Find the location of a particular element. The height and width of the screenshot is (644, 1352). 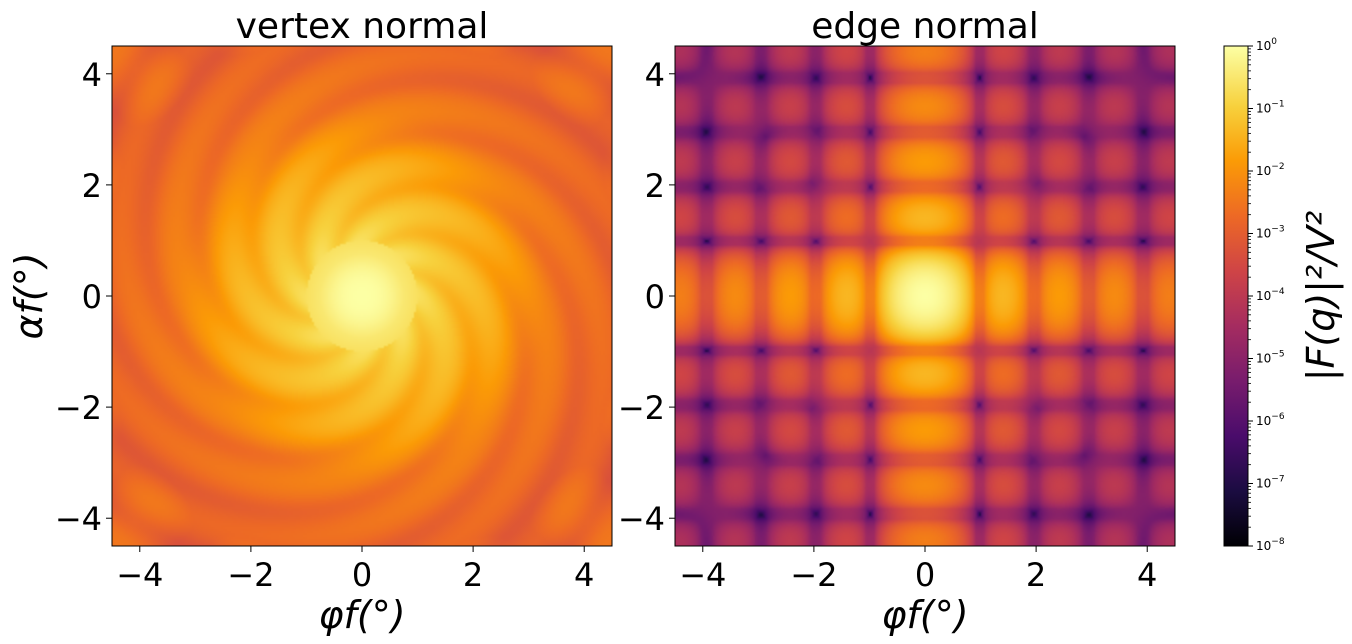

colorbar-tick-label: 10⁻² is located at coordinates (1270, 170).